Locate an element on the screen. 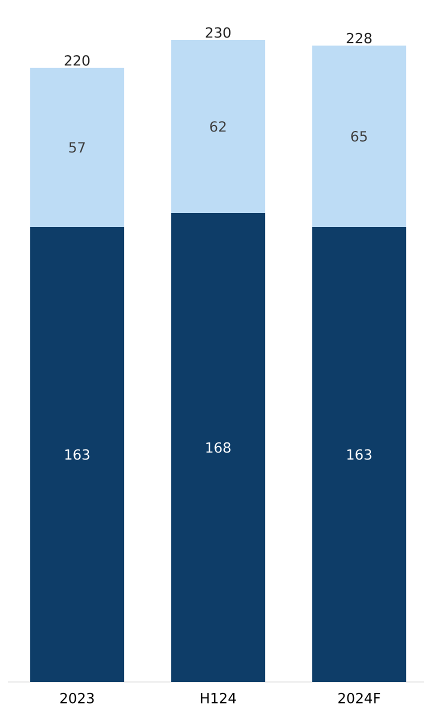  total-label: 230 is located at coordinates (218, 32).